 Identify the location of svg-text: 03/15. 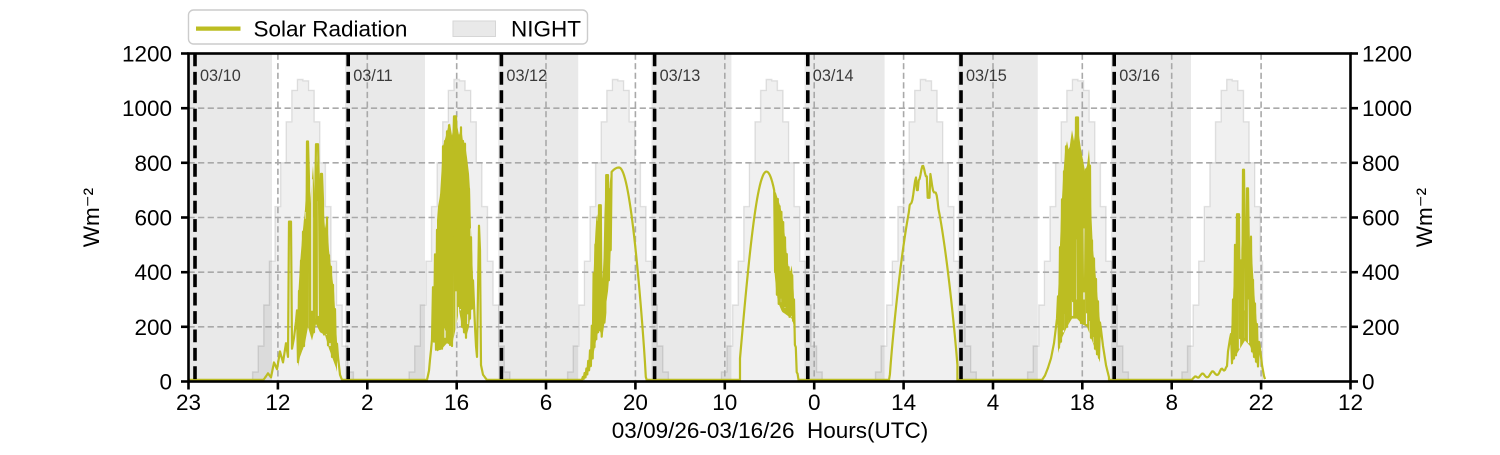
(986, 76).